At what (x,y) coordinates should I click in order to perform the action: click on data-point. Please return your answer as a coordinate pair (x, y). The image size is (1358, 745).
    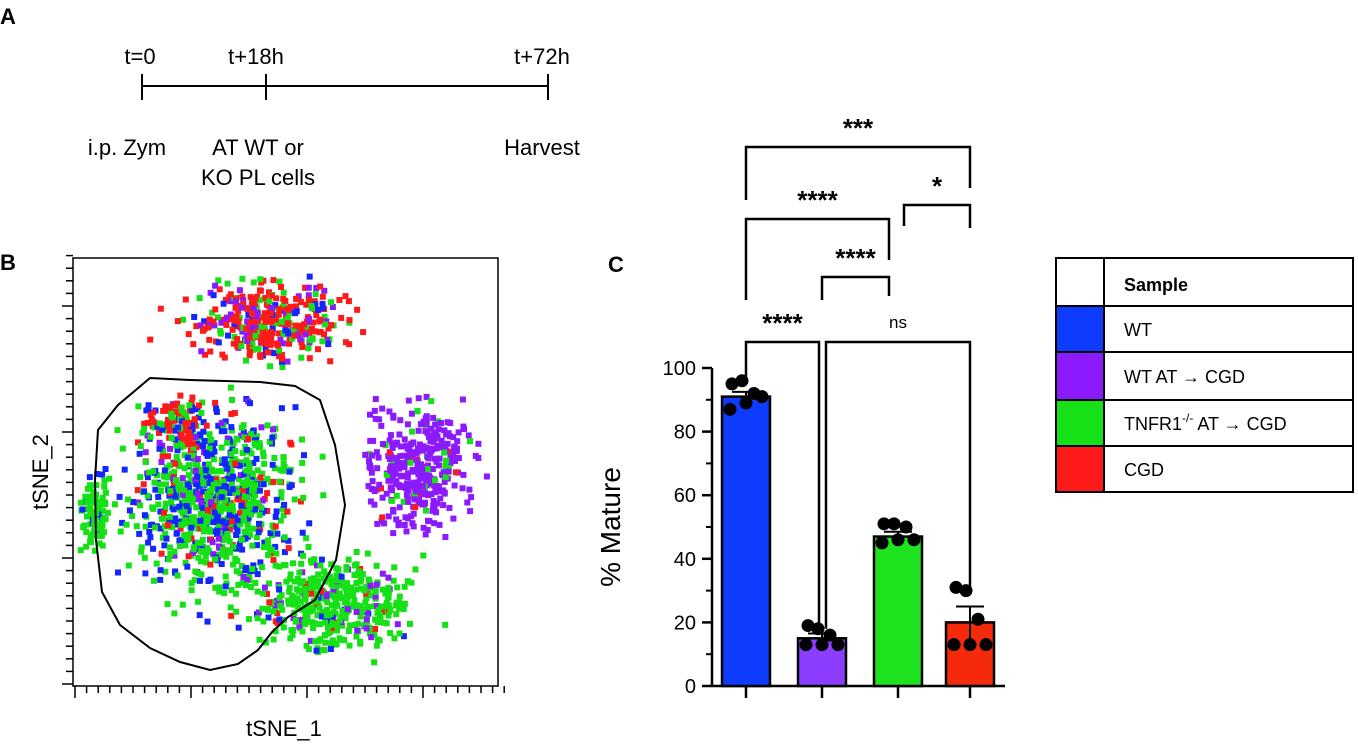
    Looking at the image, I should click on (986, 645).